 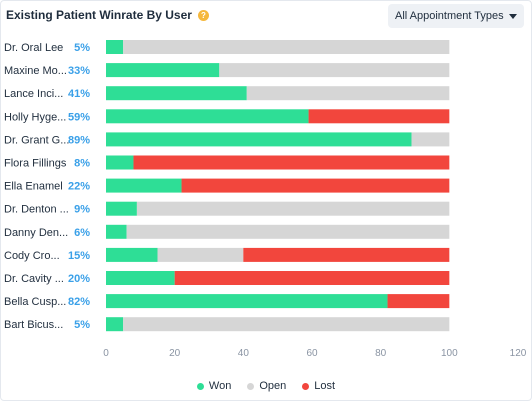 I want to click on widget-header: Existing Patient Winrate By User ?, so click(x=107, y=15).